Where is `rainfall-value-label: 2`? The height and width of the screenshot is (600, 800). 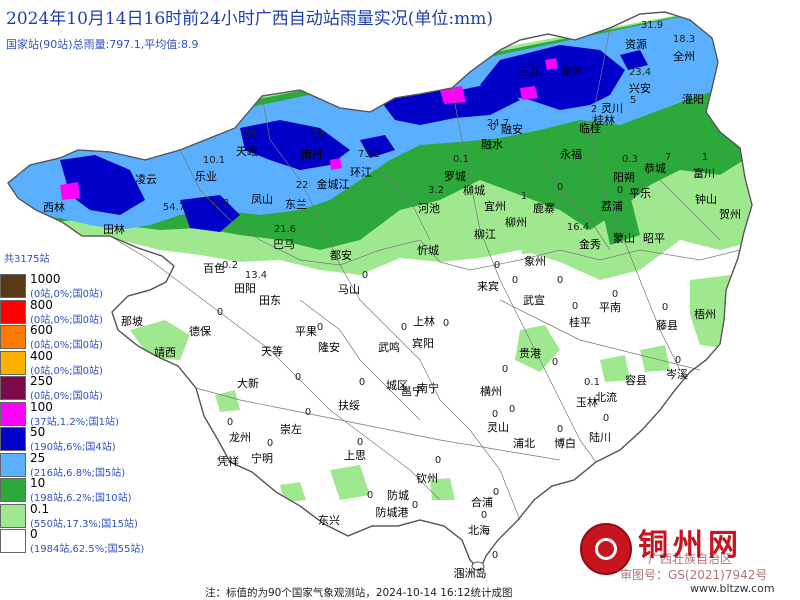 rainfall-value-label: 2 is located at coordinates (594, 109).